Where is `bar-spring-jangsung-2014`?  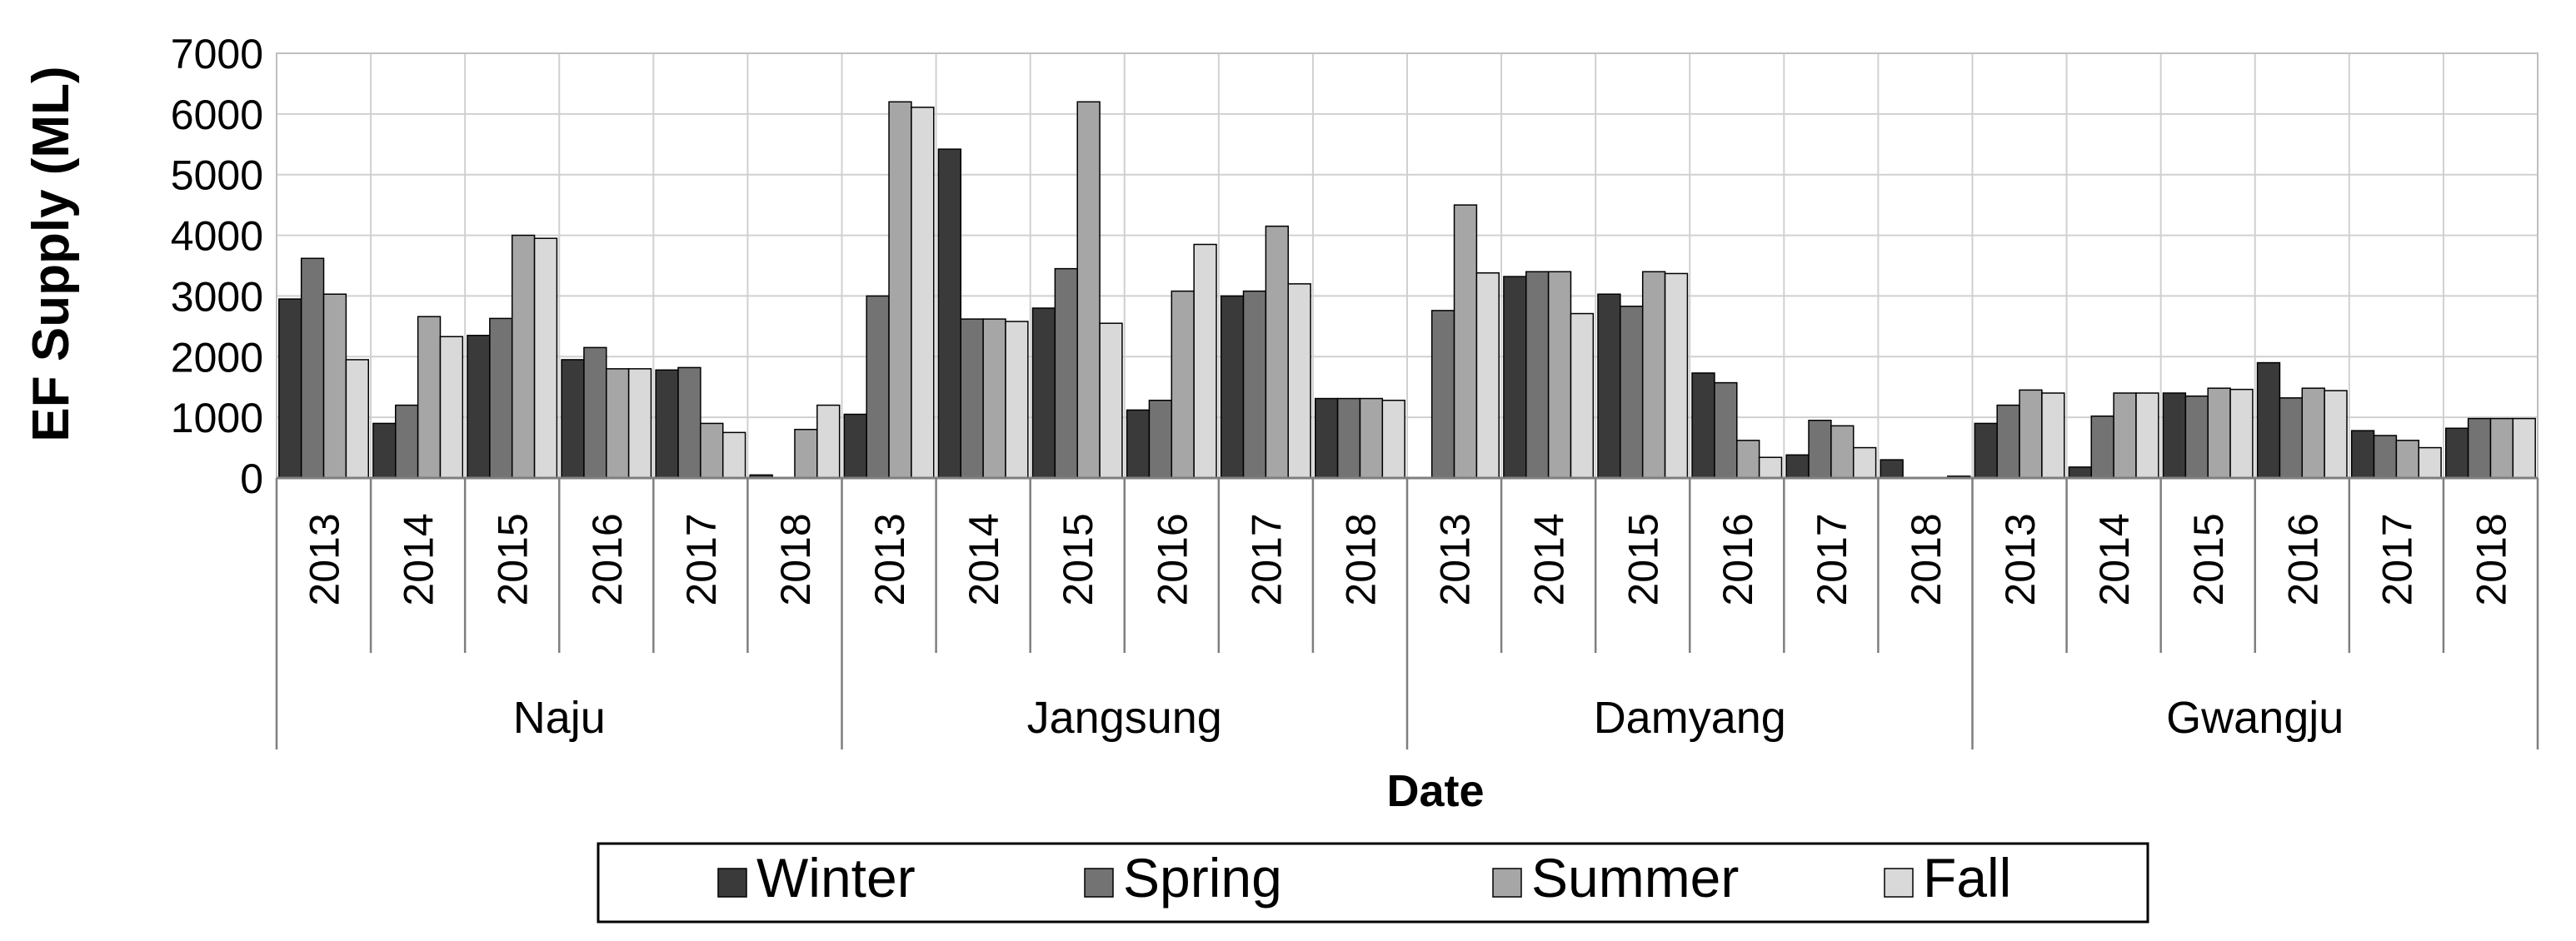
bar-spring-jangsung-2014 is located at coordinates (972, 398).